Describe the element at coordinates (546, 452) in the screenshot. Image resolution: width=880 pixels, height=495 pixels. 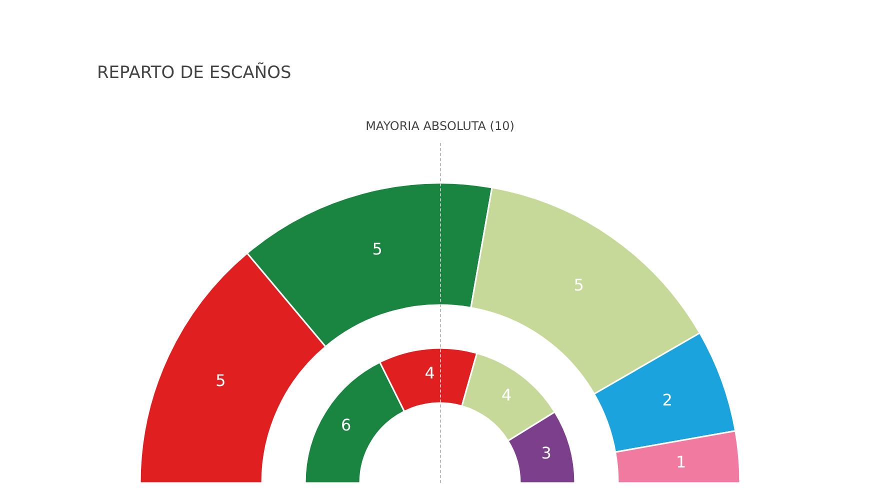
I see `data-label: 3` at that location.